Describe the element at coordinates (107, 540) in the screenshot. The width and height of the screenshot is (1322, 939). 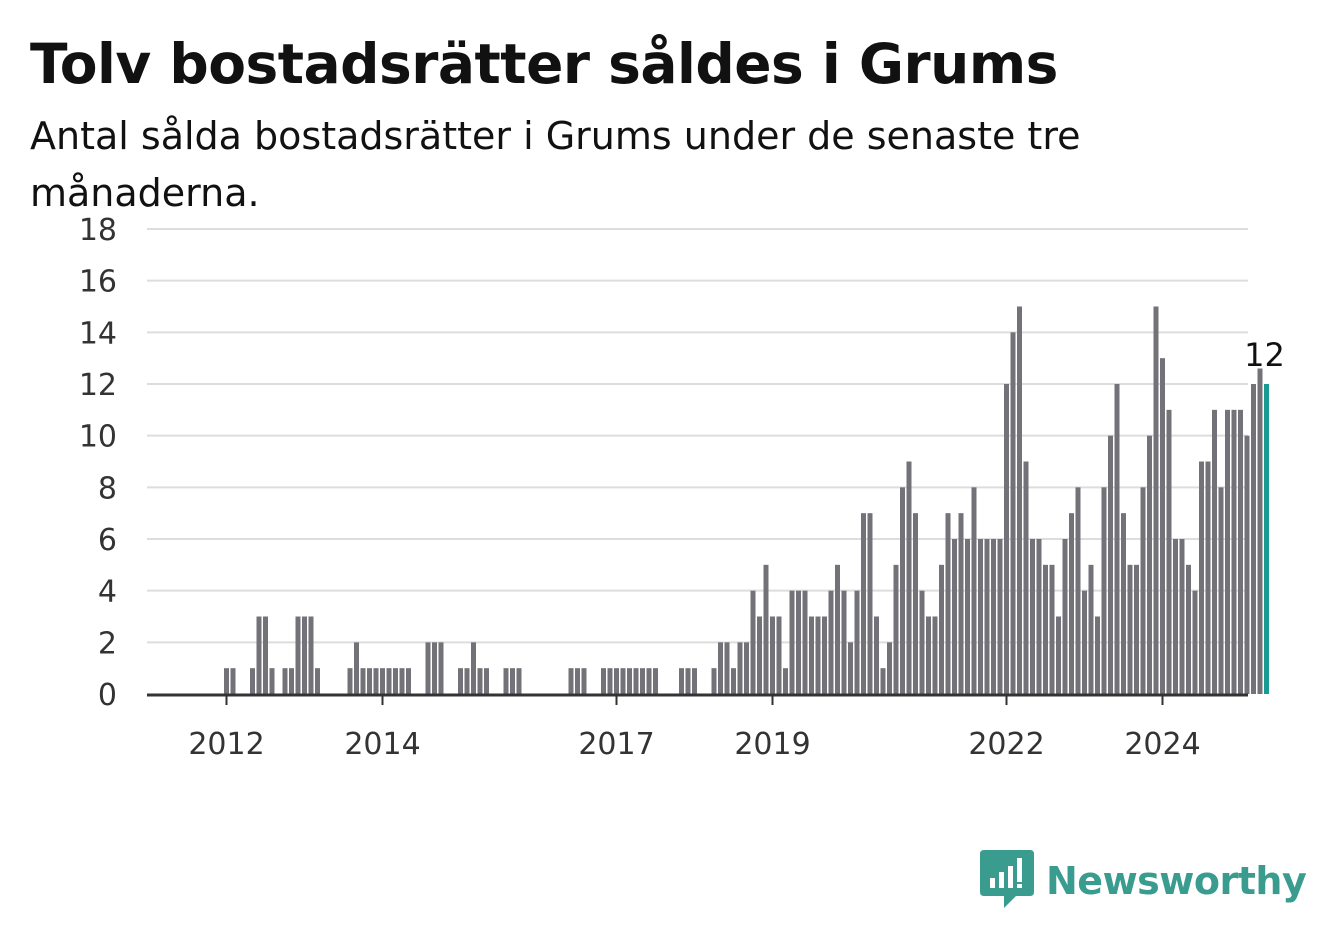
I see `y-tick-label: 6` at that location.